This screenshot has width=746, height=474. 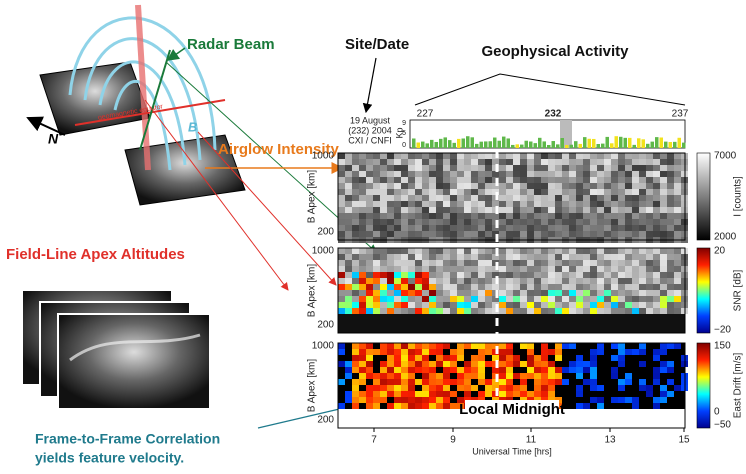 I want to click on day-label: 237, so click(x=680, y=114).